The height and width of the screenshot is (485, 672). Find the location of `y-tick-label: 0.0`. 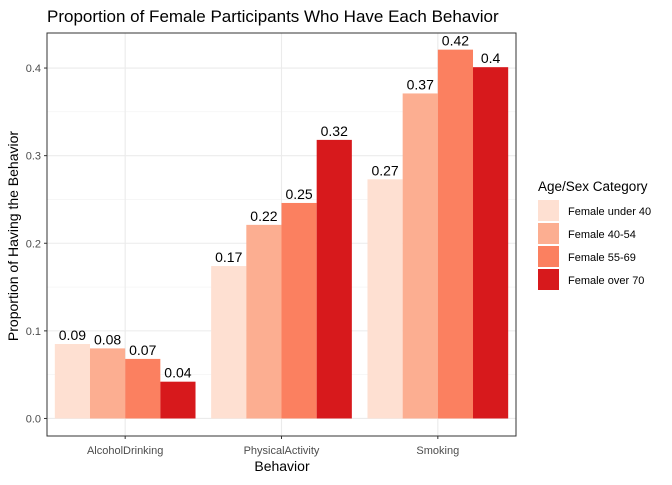

y-tick-label: 0.0 is located at coordinates (33, 419).